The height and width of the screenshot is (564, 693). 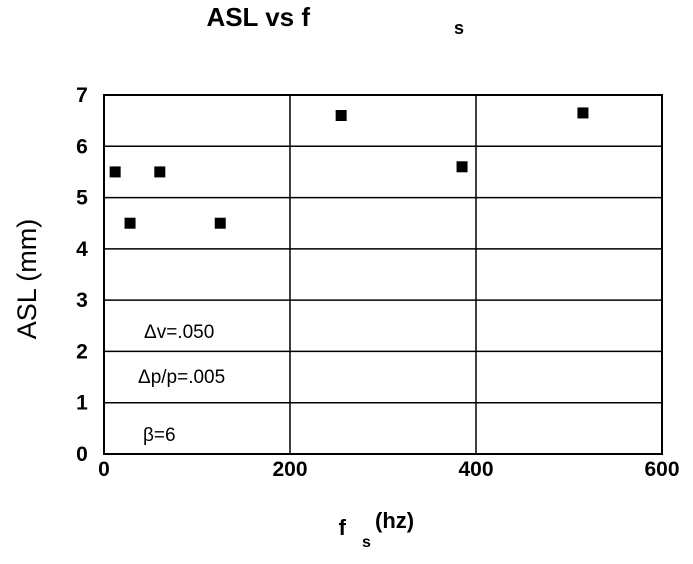 I want to click on annotation-delta-p: Δp/p=.005, so click(x=181, y=377).